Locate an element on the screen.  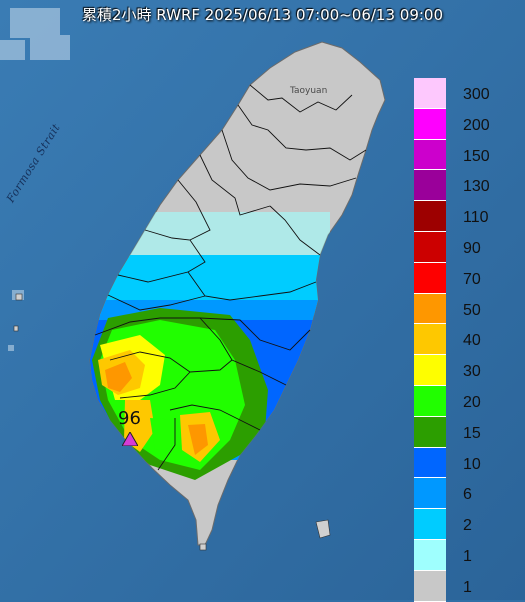
legend-row: 90 is located at coordinates (469, 247).